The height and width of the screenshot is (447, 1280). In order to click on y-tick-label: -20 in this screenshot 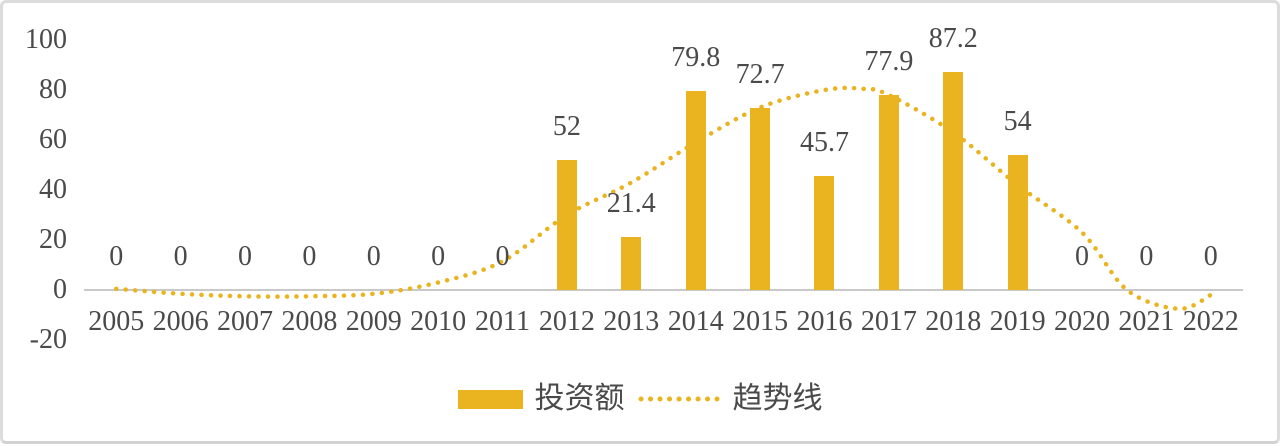, I will do `click(48, 339)`.